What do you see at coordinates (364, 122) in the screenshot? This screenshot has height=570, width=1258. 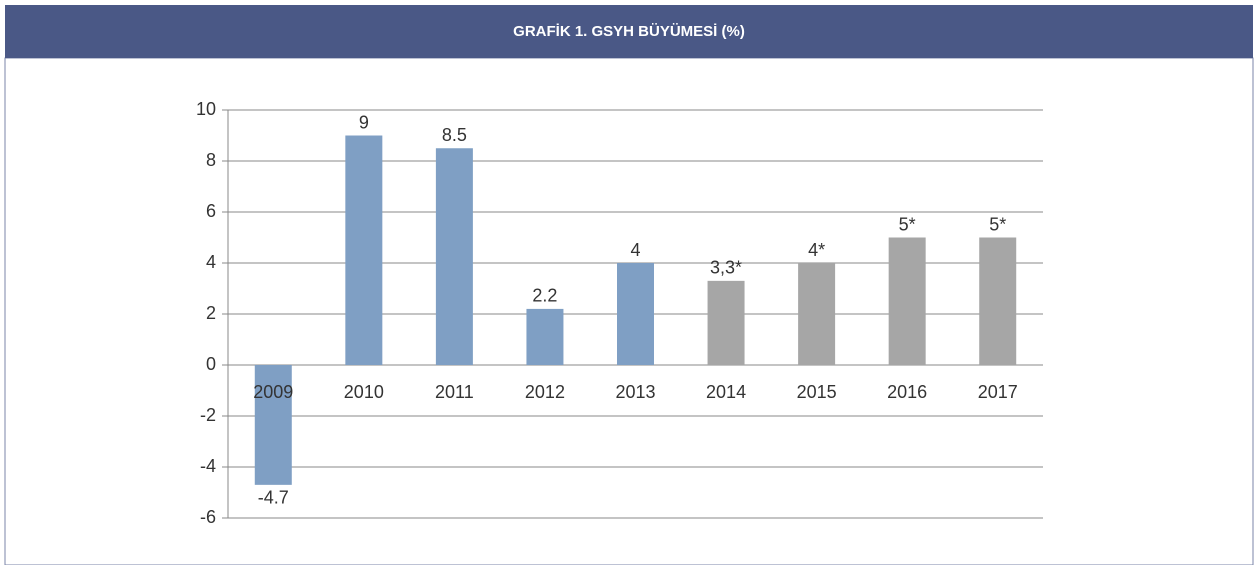 I see `data-label: 9` at bounding box center [364, 122].